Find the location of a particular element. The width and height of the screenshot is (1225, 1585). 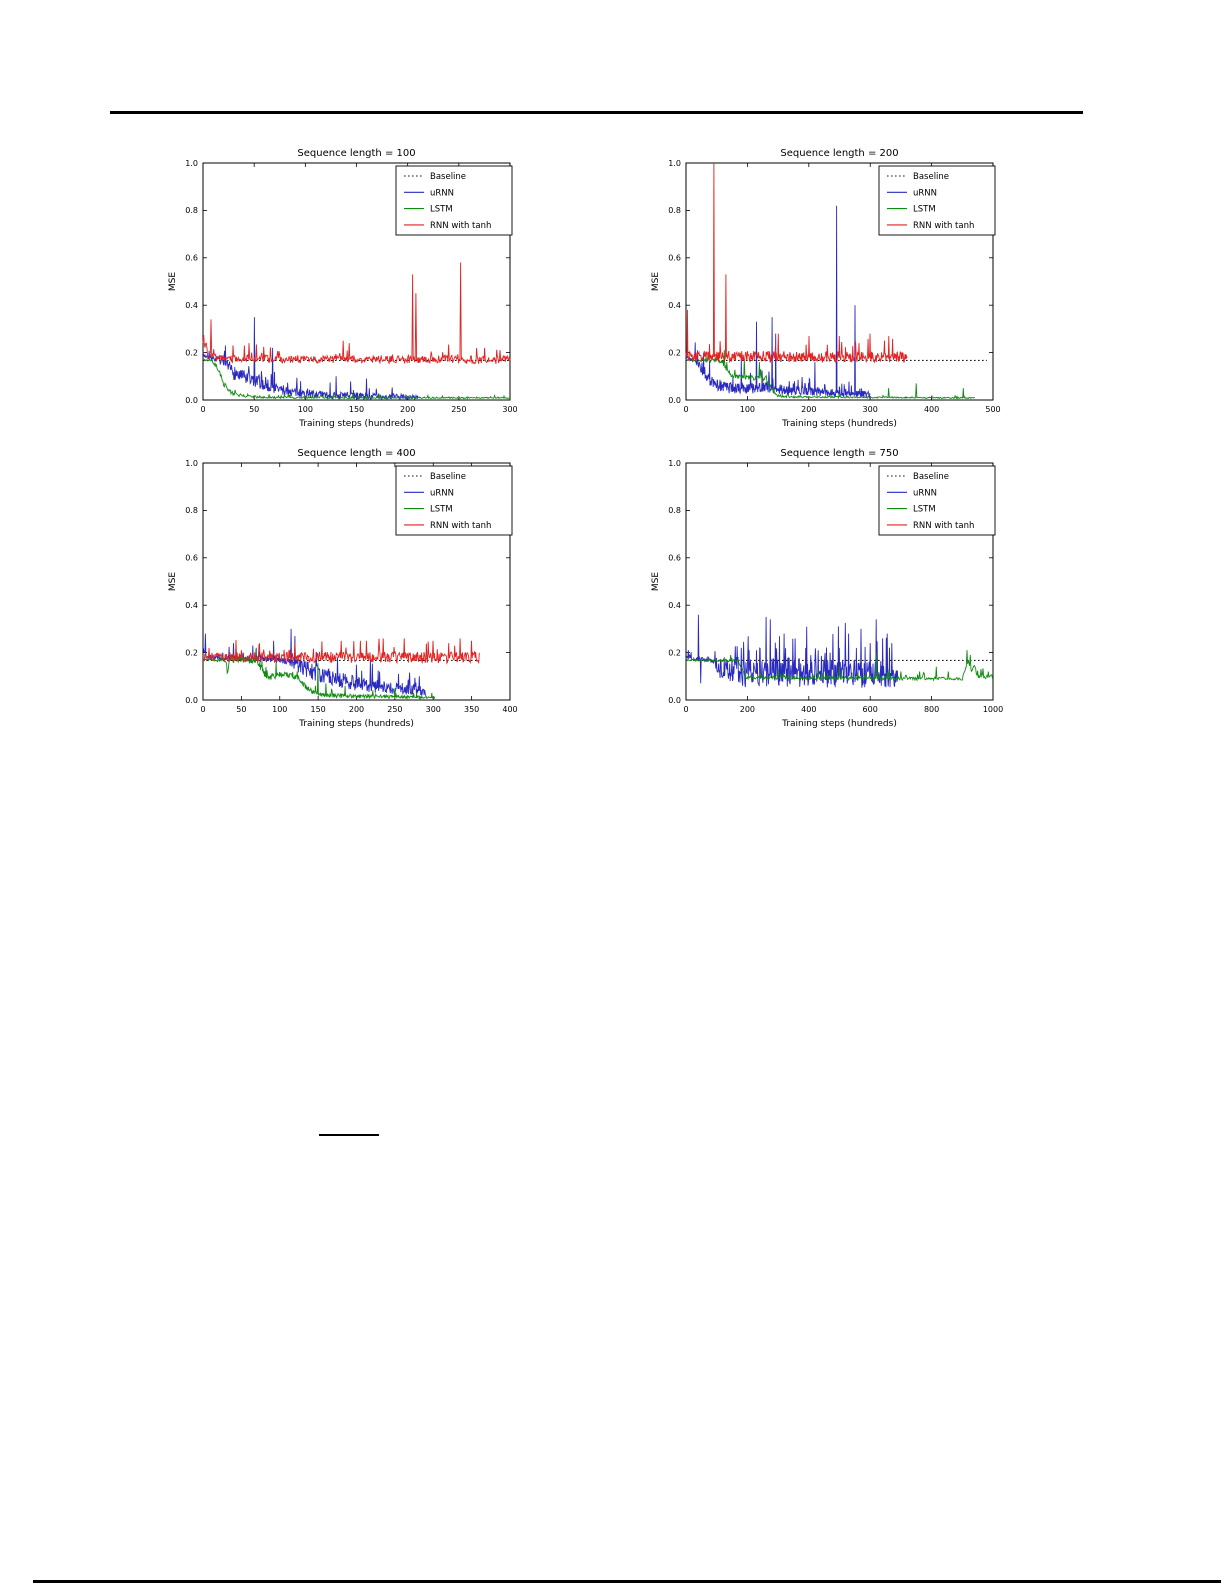

y-tick-label: 0.8 is located at coordinates (191, 510).